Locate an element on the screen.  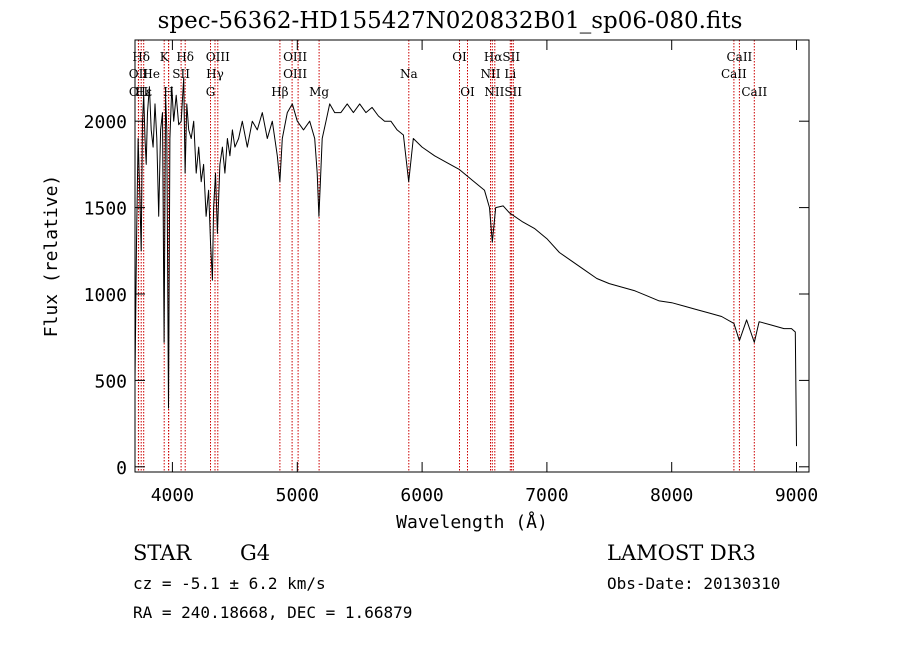
line-label-k: K is located at coordinates (165, 57).